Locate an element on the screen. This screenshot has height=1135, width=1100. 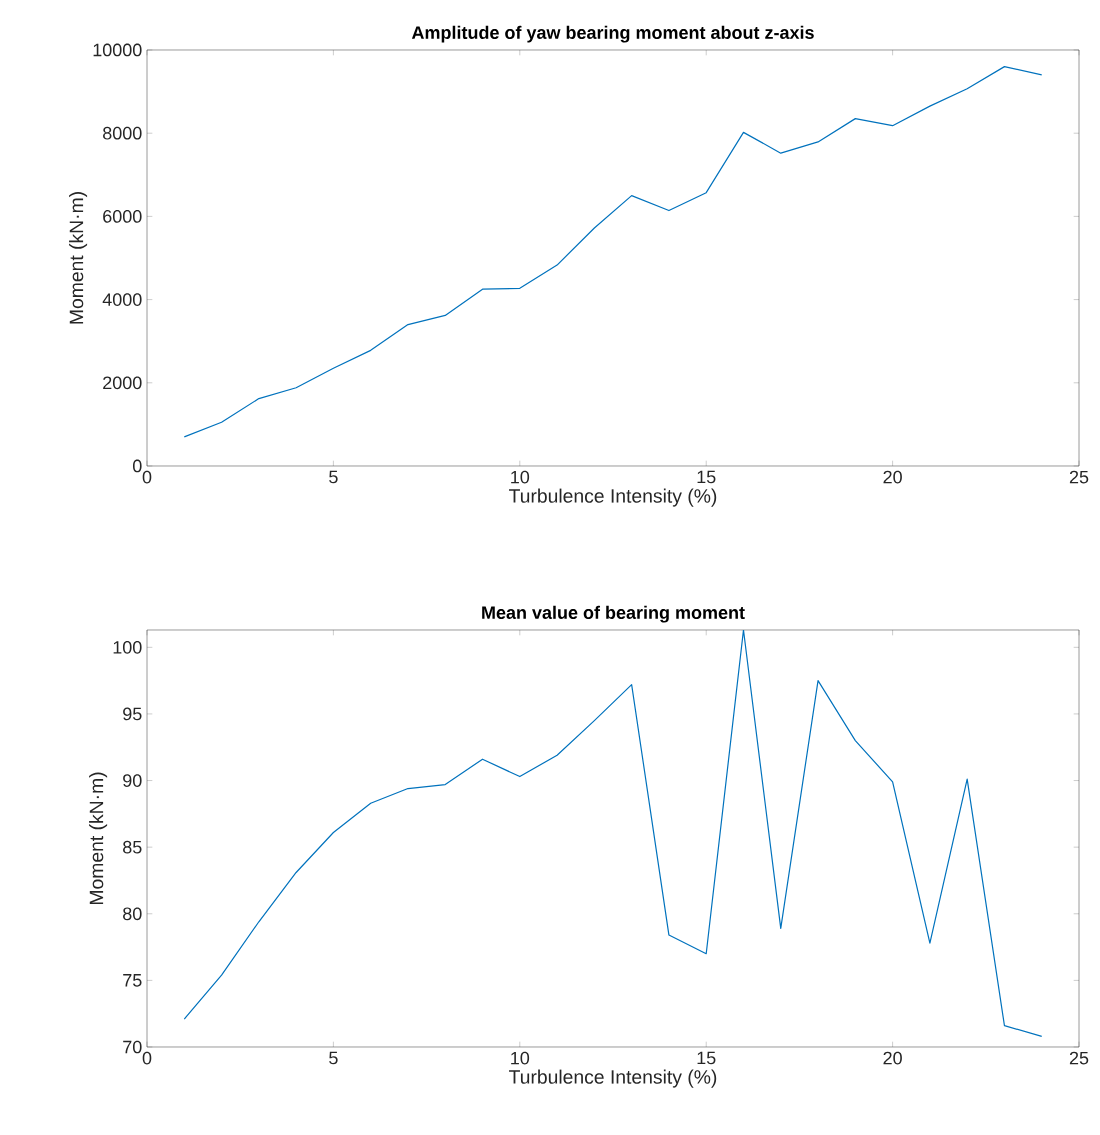
y-tick-label: 10000 is located at coordinates (117, 50).